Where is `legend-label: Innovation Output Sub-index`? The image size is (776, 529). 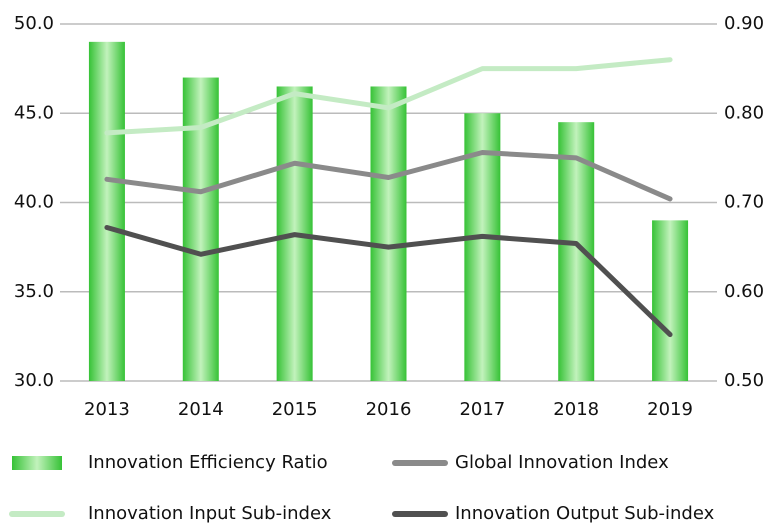
legend-label: Innovation Output Sub-index is located at coordinates (585, 513).